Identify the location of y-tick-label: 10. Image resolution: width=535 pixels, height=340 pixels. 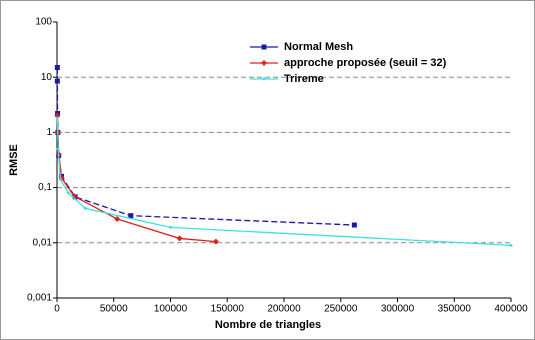
(47, 77).